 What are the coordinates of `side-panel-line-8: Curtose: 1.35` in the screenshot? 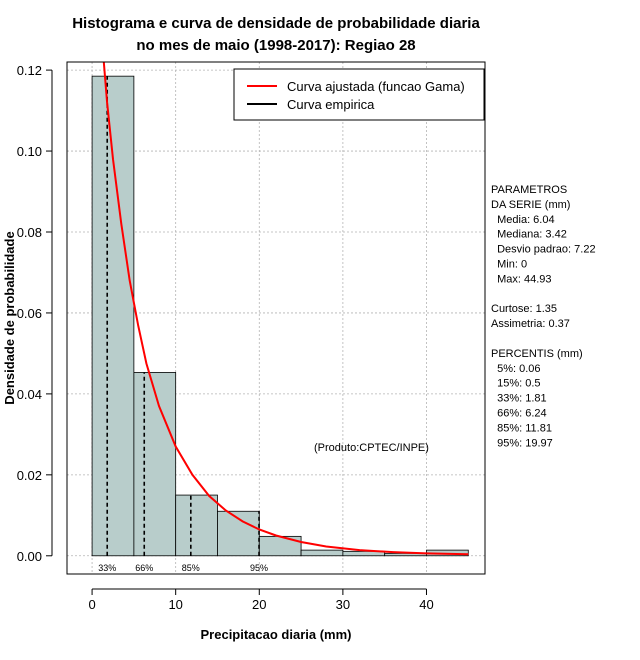 It's located at (524, 309).